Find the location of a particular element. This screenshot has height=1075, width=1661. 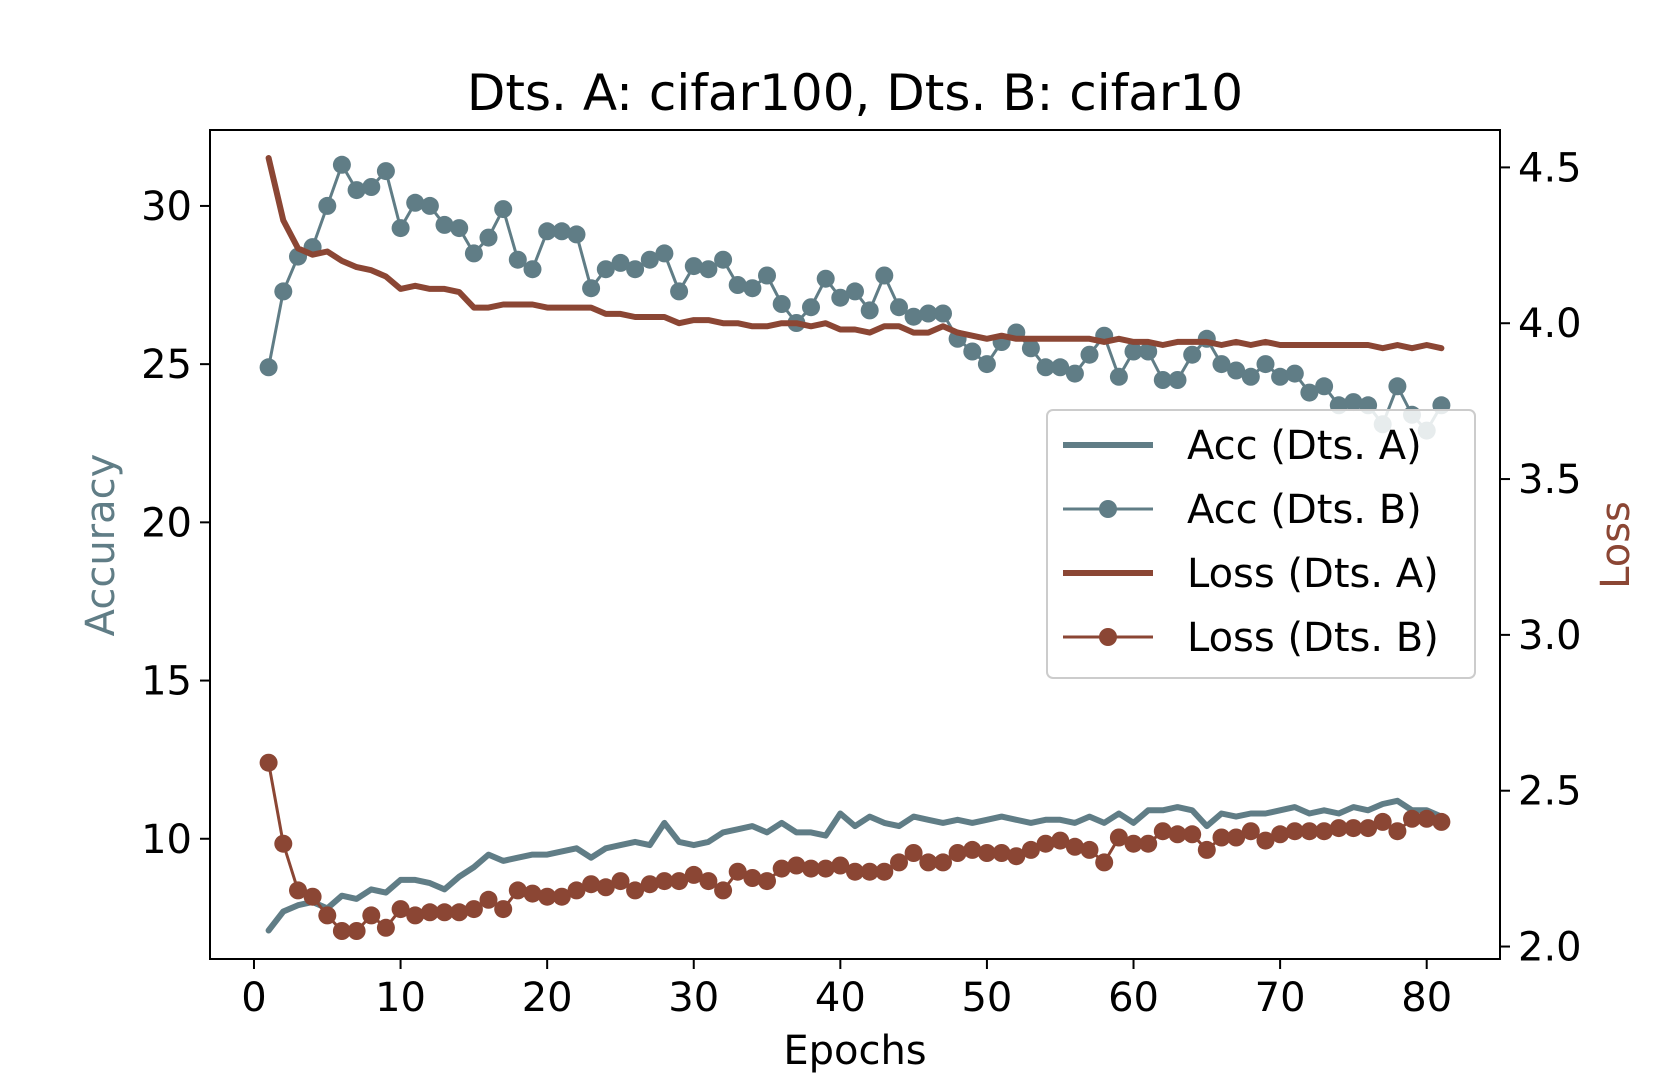

y-right-tick-label: 4.0 is located at coordinates (1550, 324).